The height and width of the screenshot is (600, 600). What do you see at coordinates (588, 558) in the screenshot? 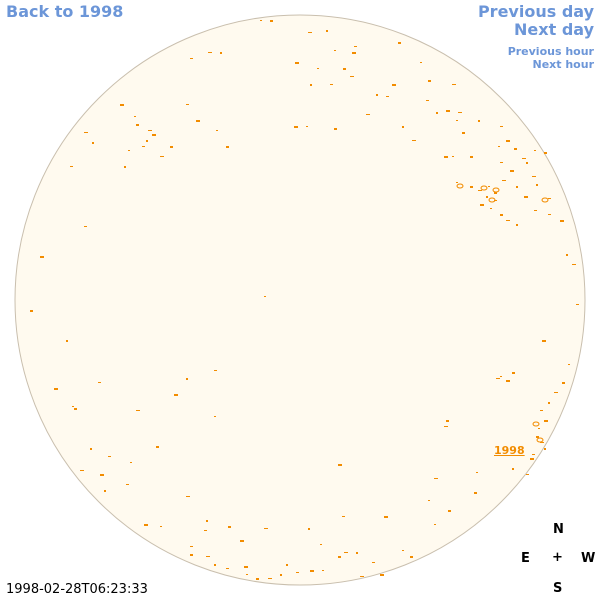
I see `compass-west-label: W` at bounding box center [588, 558].